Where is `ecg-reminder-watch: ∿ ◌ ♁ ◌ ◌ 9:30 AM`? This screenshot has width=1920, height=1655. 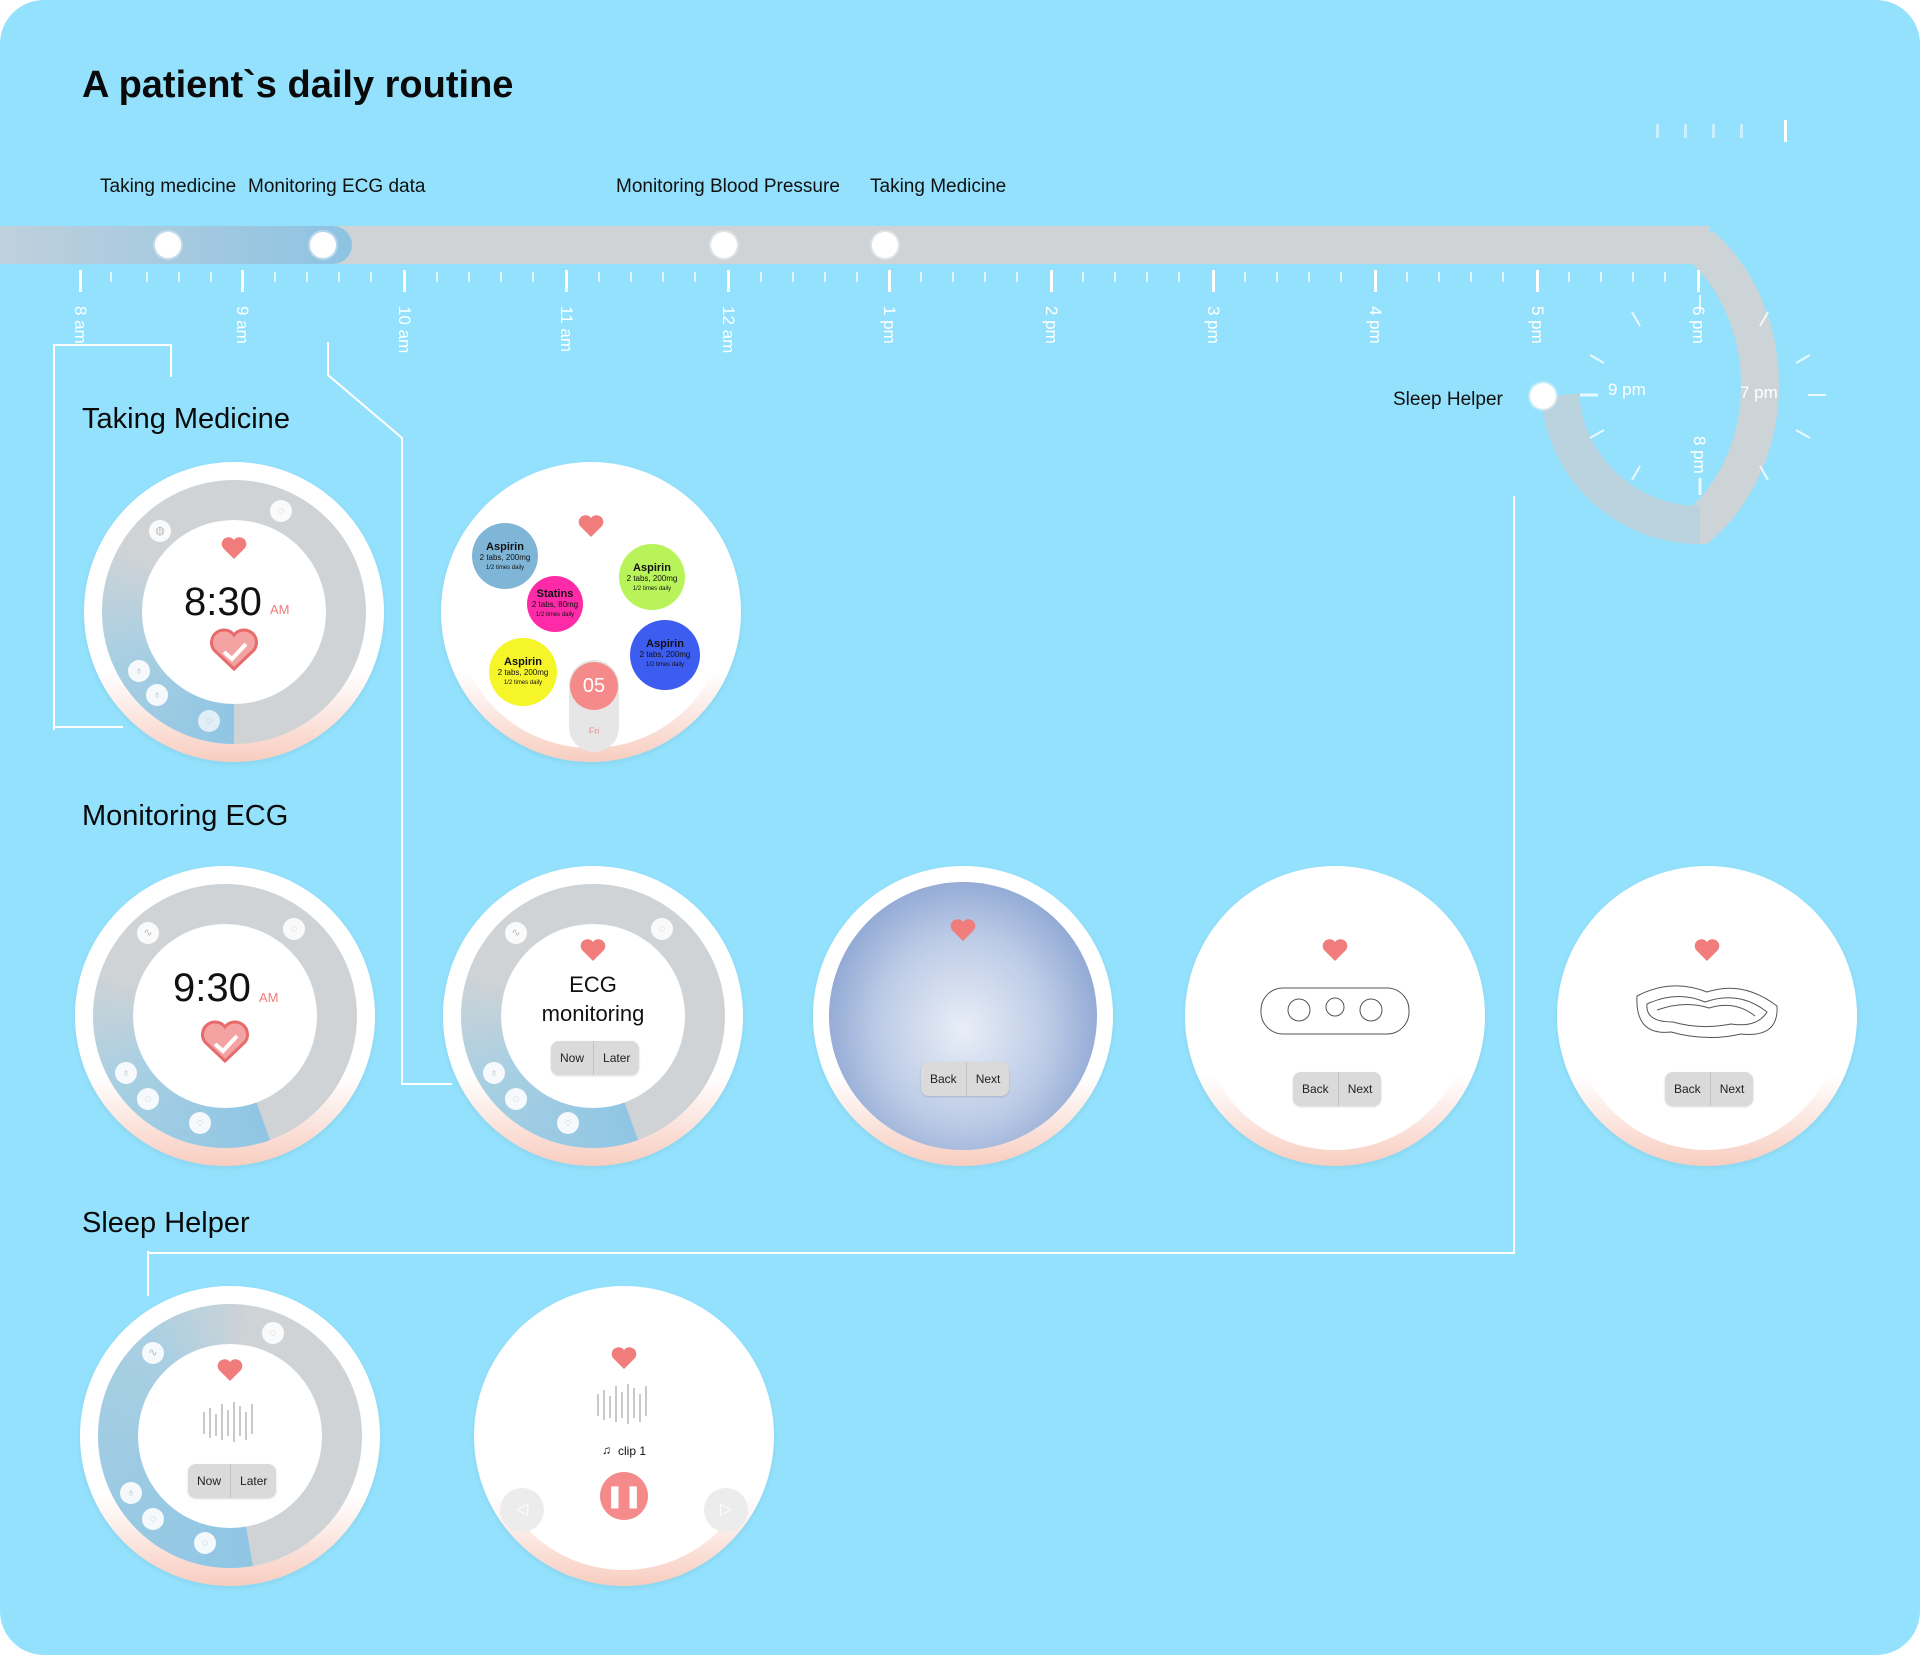 ecg-reminder-watch: ∿ ◌ ♁ ◌ ◌ 9:30 AM is located at coordinates (225, 1016).